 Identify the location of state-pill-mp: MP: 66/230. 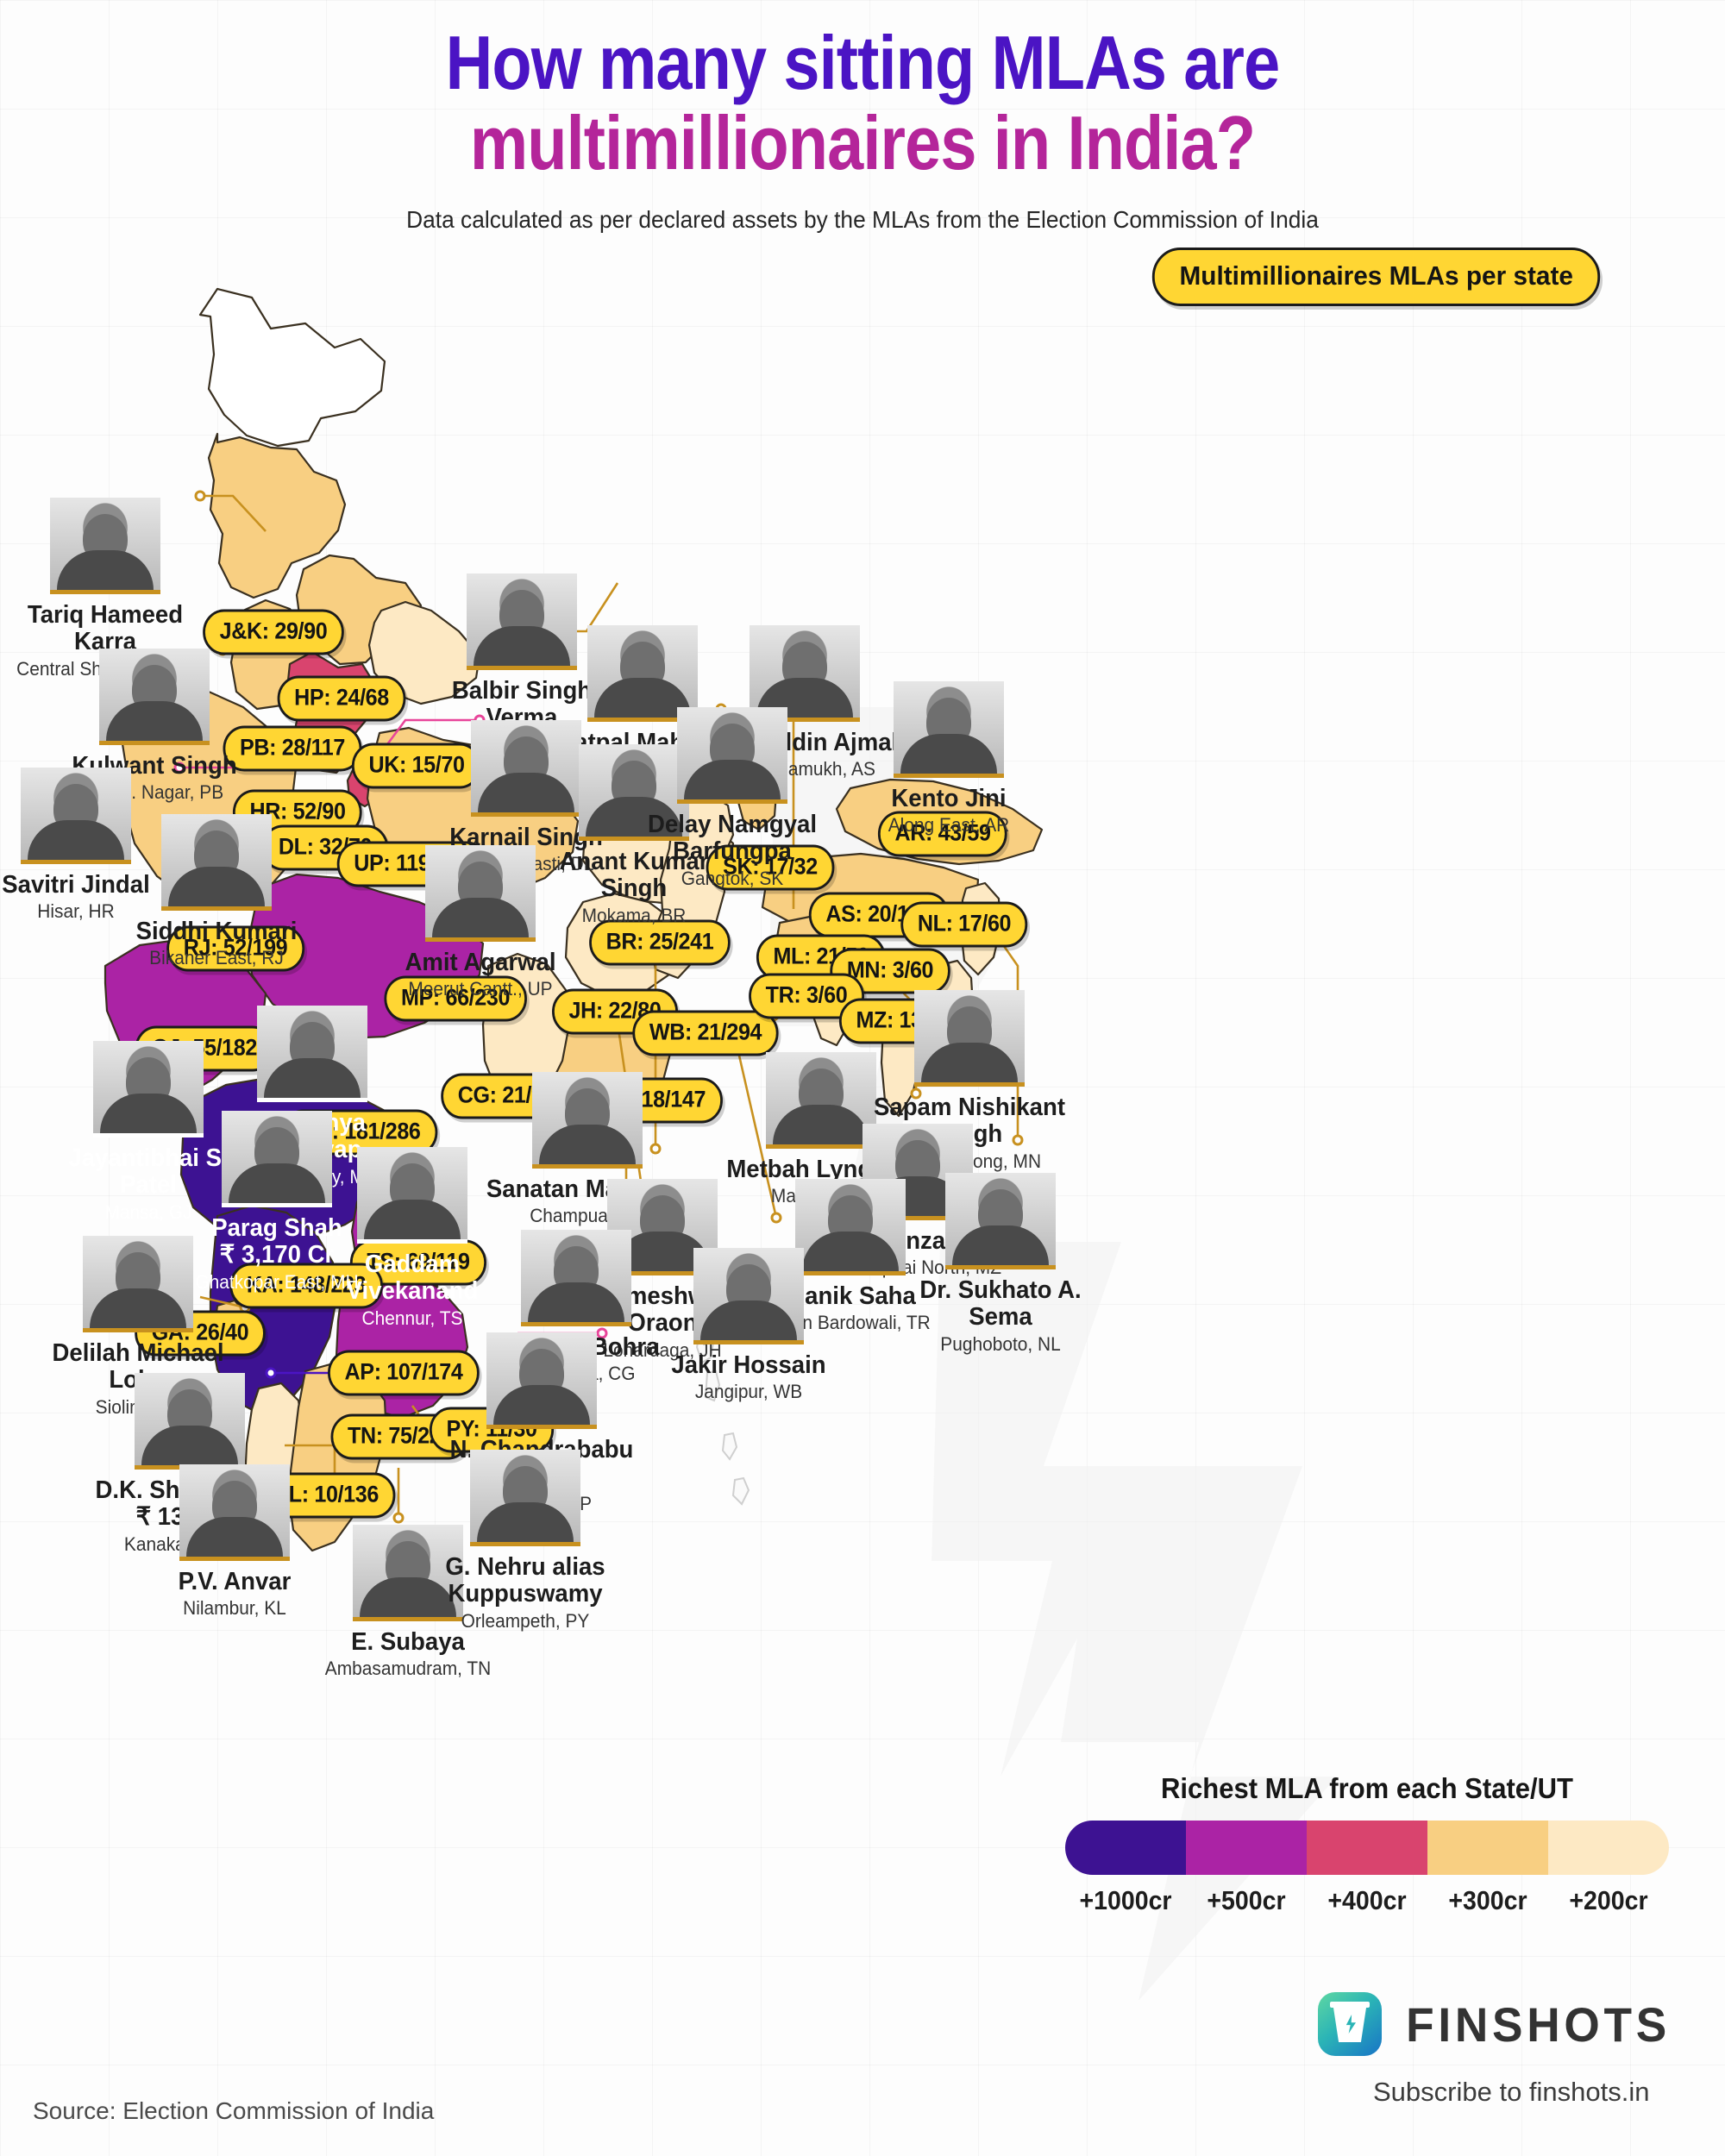
(455, 998).